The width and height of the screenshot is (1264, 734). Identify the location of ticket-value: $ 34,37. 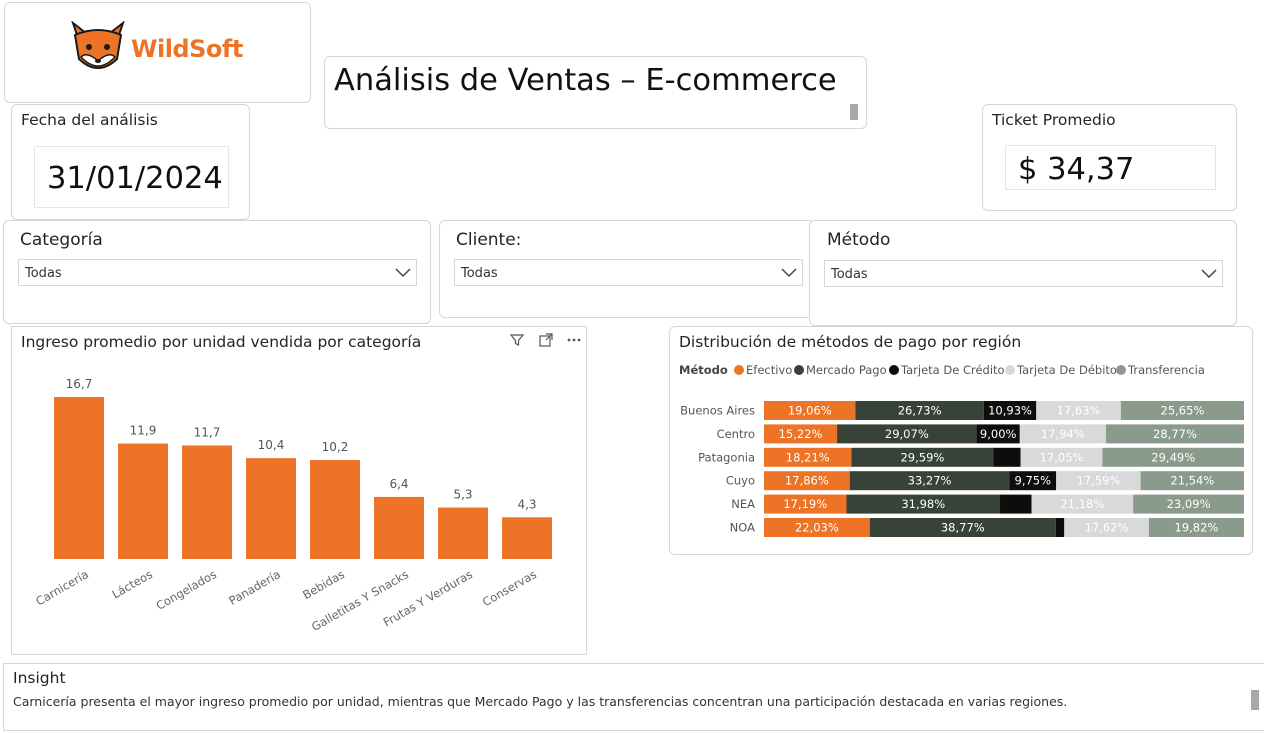
(1076, 169).